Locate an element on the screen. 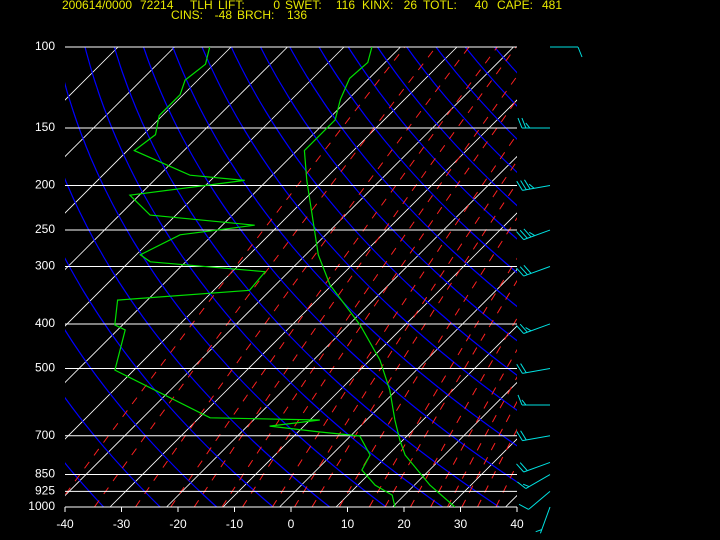  y-tick-label: 250 is located at coordinates (45, 229).